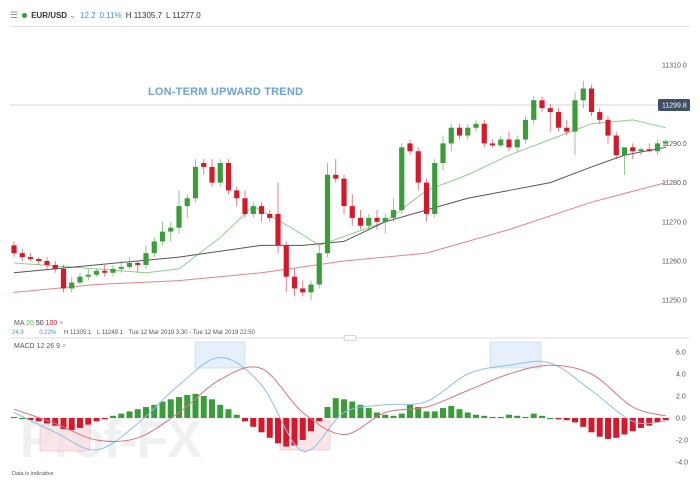  I want to click on macd-tick-label: 2.0, so click(681, 397).